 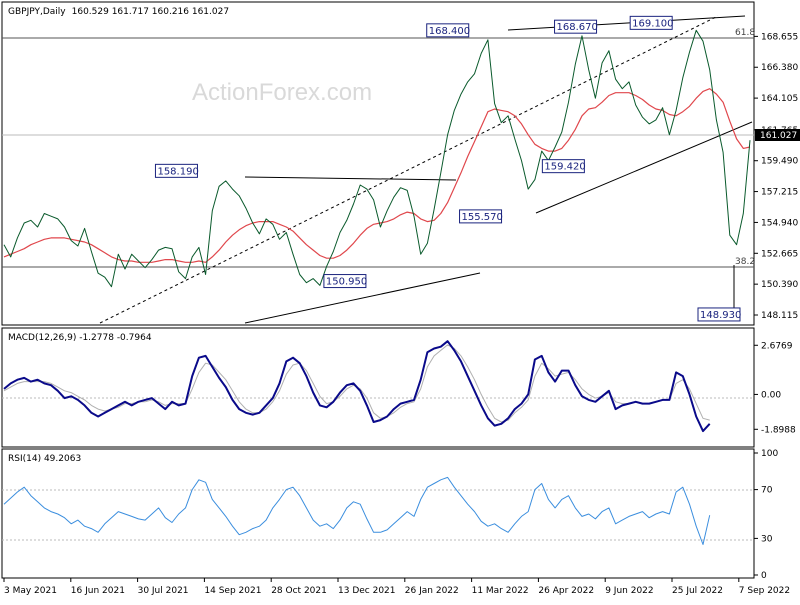 I want to click on rsi-tick-label: 30, so click(x=767, y=539).